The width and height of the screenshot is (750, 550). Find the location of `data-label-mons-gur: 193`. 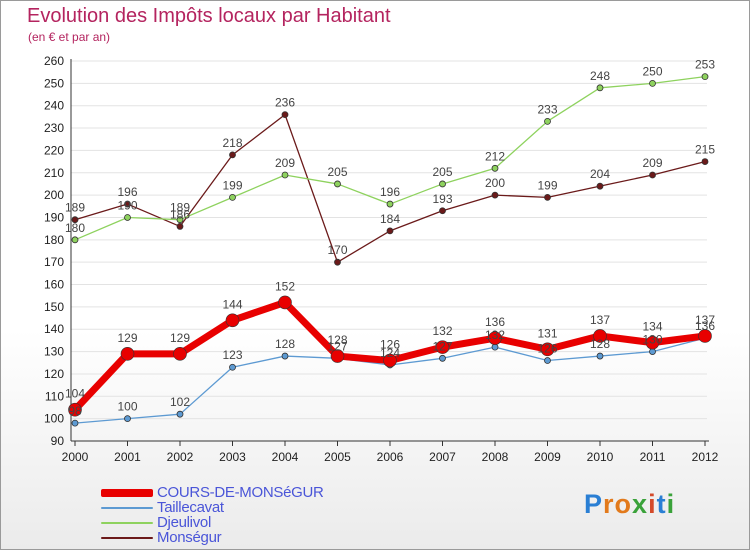

data-label-mons-gur: 193 is located at coordinates (442, 199).